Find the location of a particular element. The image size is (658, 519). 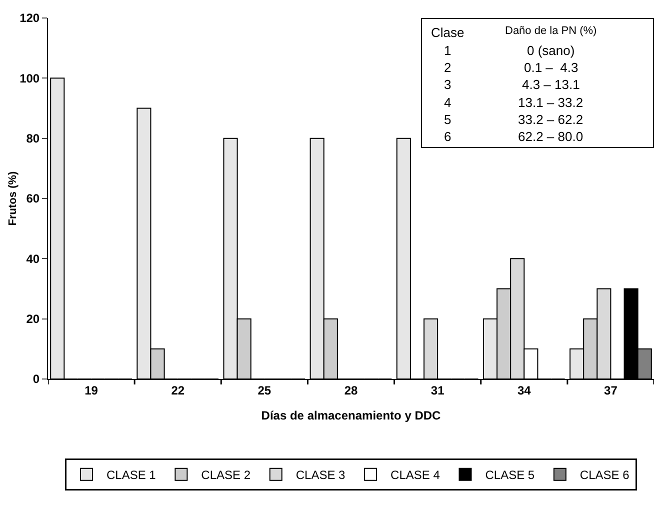

x-tick-label: 37 is located at coordinates (611, 390).